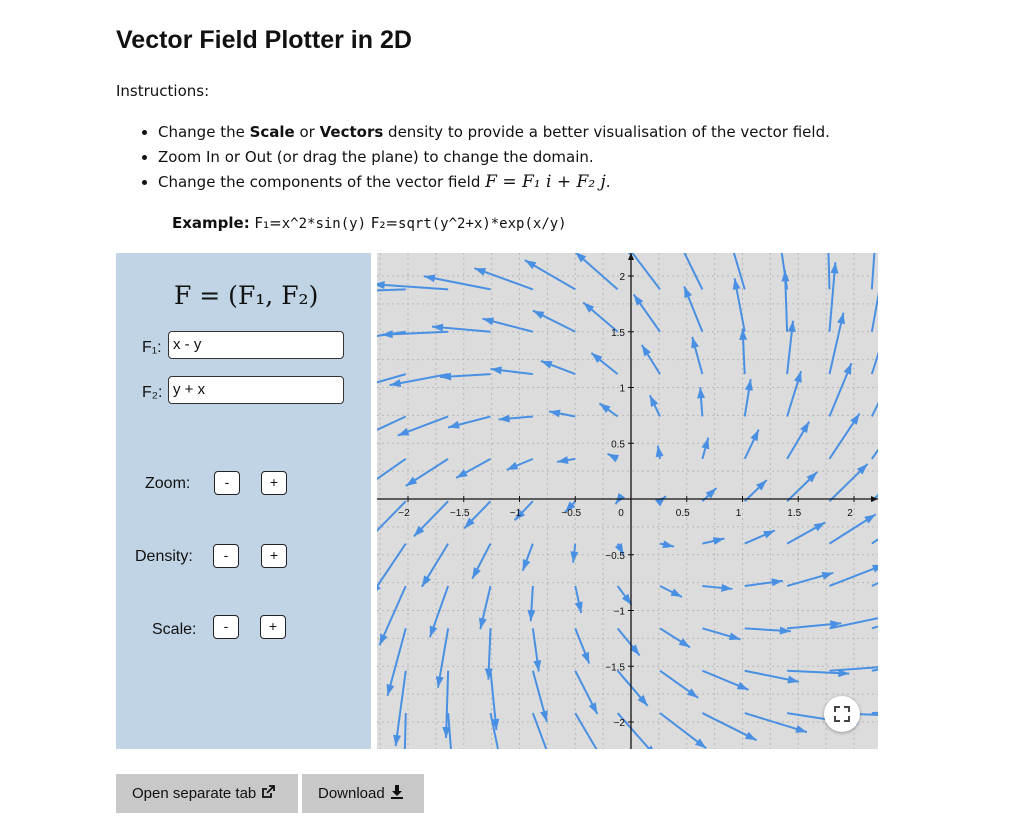 Image resolution: width=1024 pixels, height=826 pixels. I want to click on y-tick-label: −2, so click(620, 723).